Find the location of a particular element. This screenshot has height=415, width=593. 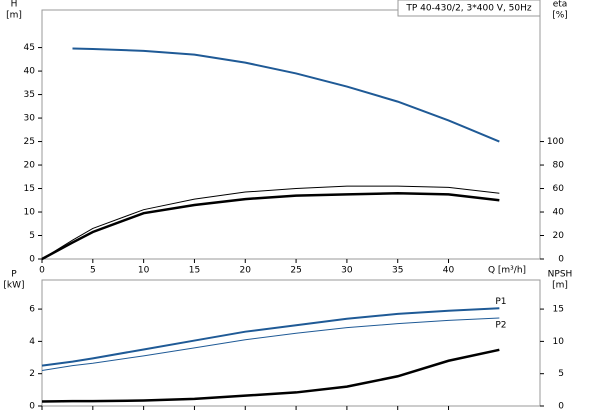

series-label: P2 is located at coordinates (500, 325).